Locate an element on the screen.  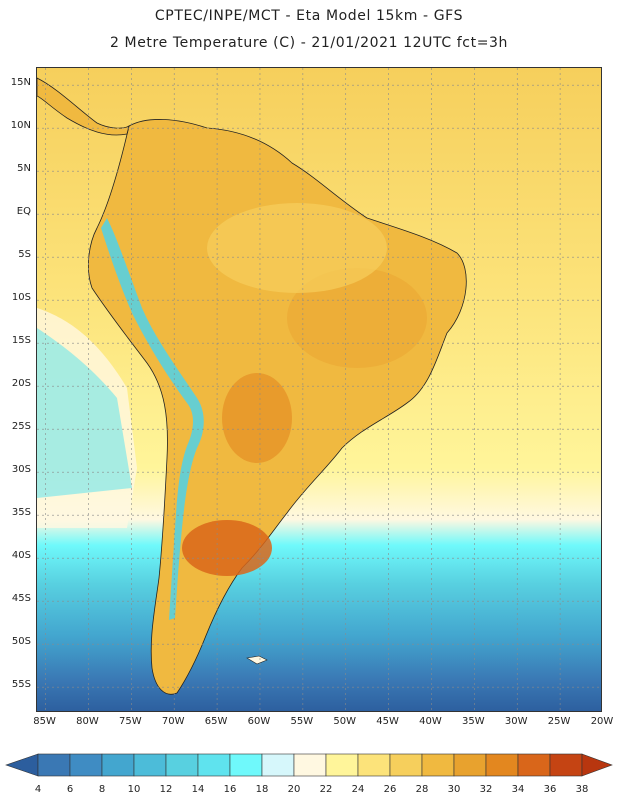
latitude-tick-label: 20S is located at coordinates (21, 384).